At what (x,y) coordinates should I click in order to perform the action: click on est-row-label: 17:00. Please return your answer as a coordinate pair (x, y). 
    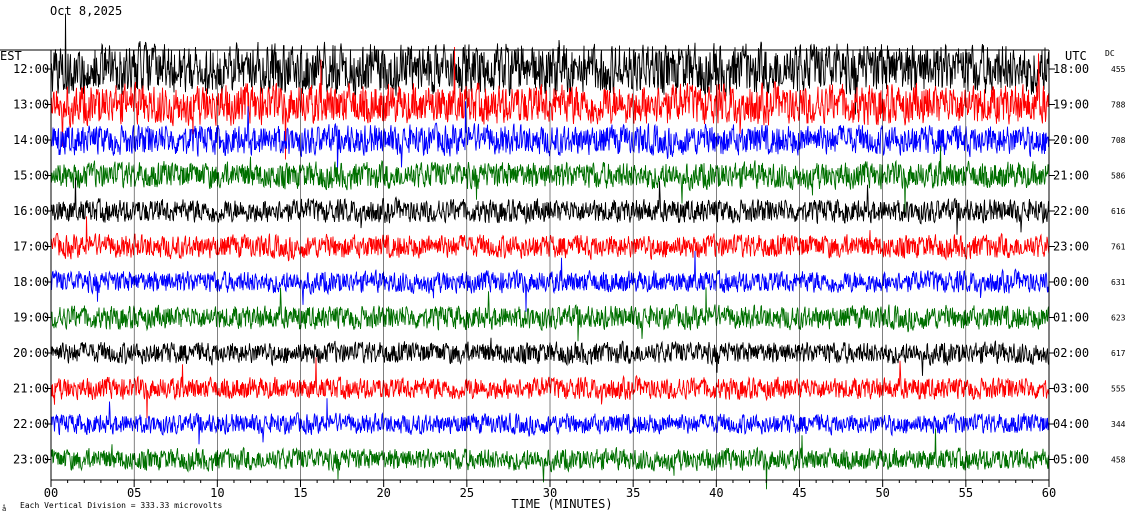
    Looking at the image, I should click on (31, 247).